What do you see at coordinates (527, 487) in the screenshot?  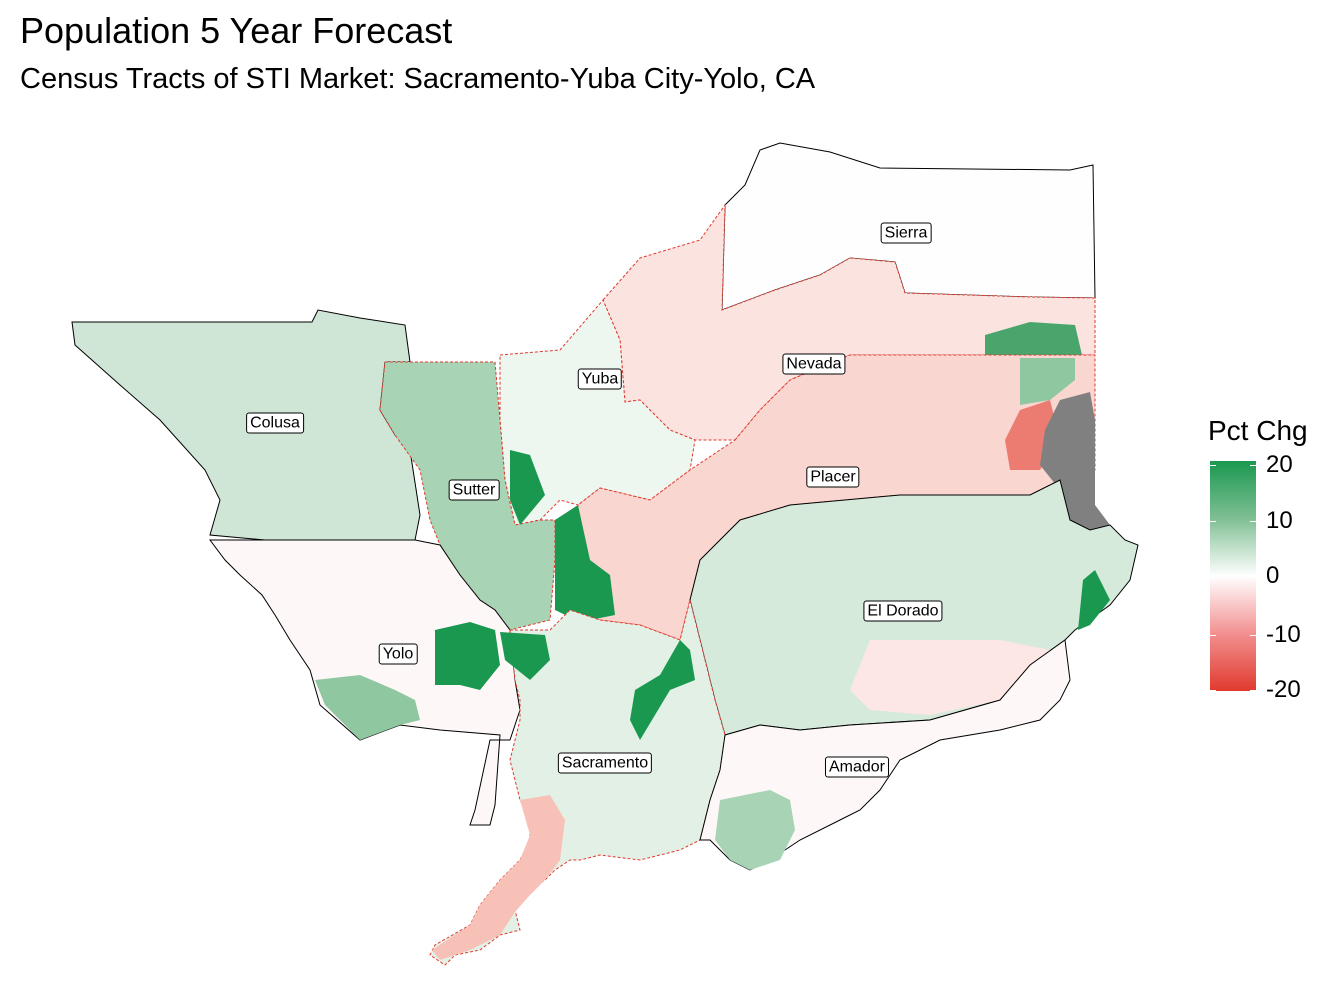 I see `region-sutter-green` at bounding box center [527, 487].